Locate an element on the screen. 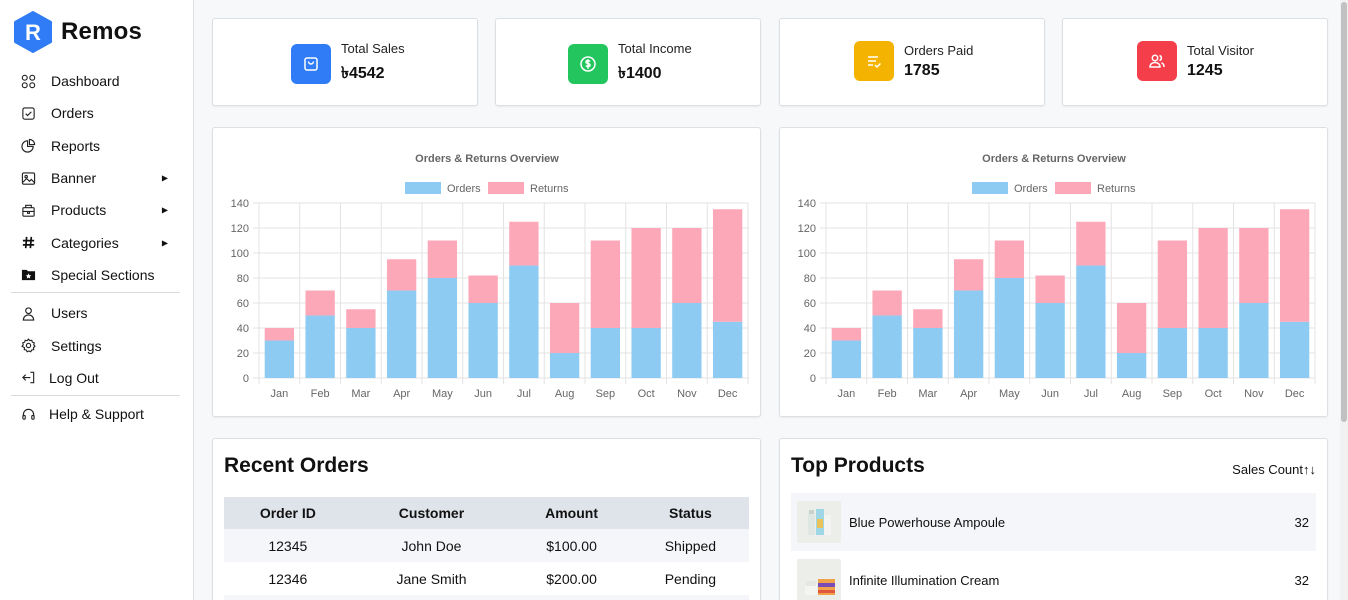 The height and width of the screenshot is (600, 1348). x-tick-label: Jun is located at coordinates (1050, 394).